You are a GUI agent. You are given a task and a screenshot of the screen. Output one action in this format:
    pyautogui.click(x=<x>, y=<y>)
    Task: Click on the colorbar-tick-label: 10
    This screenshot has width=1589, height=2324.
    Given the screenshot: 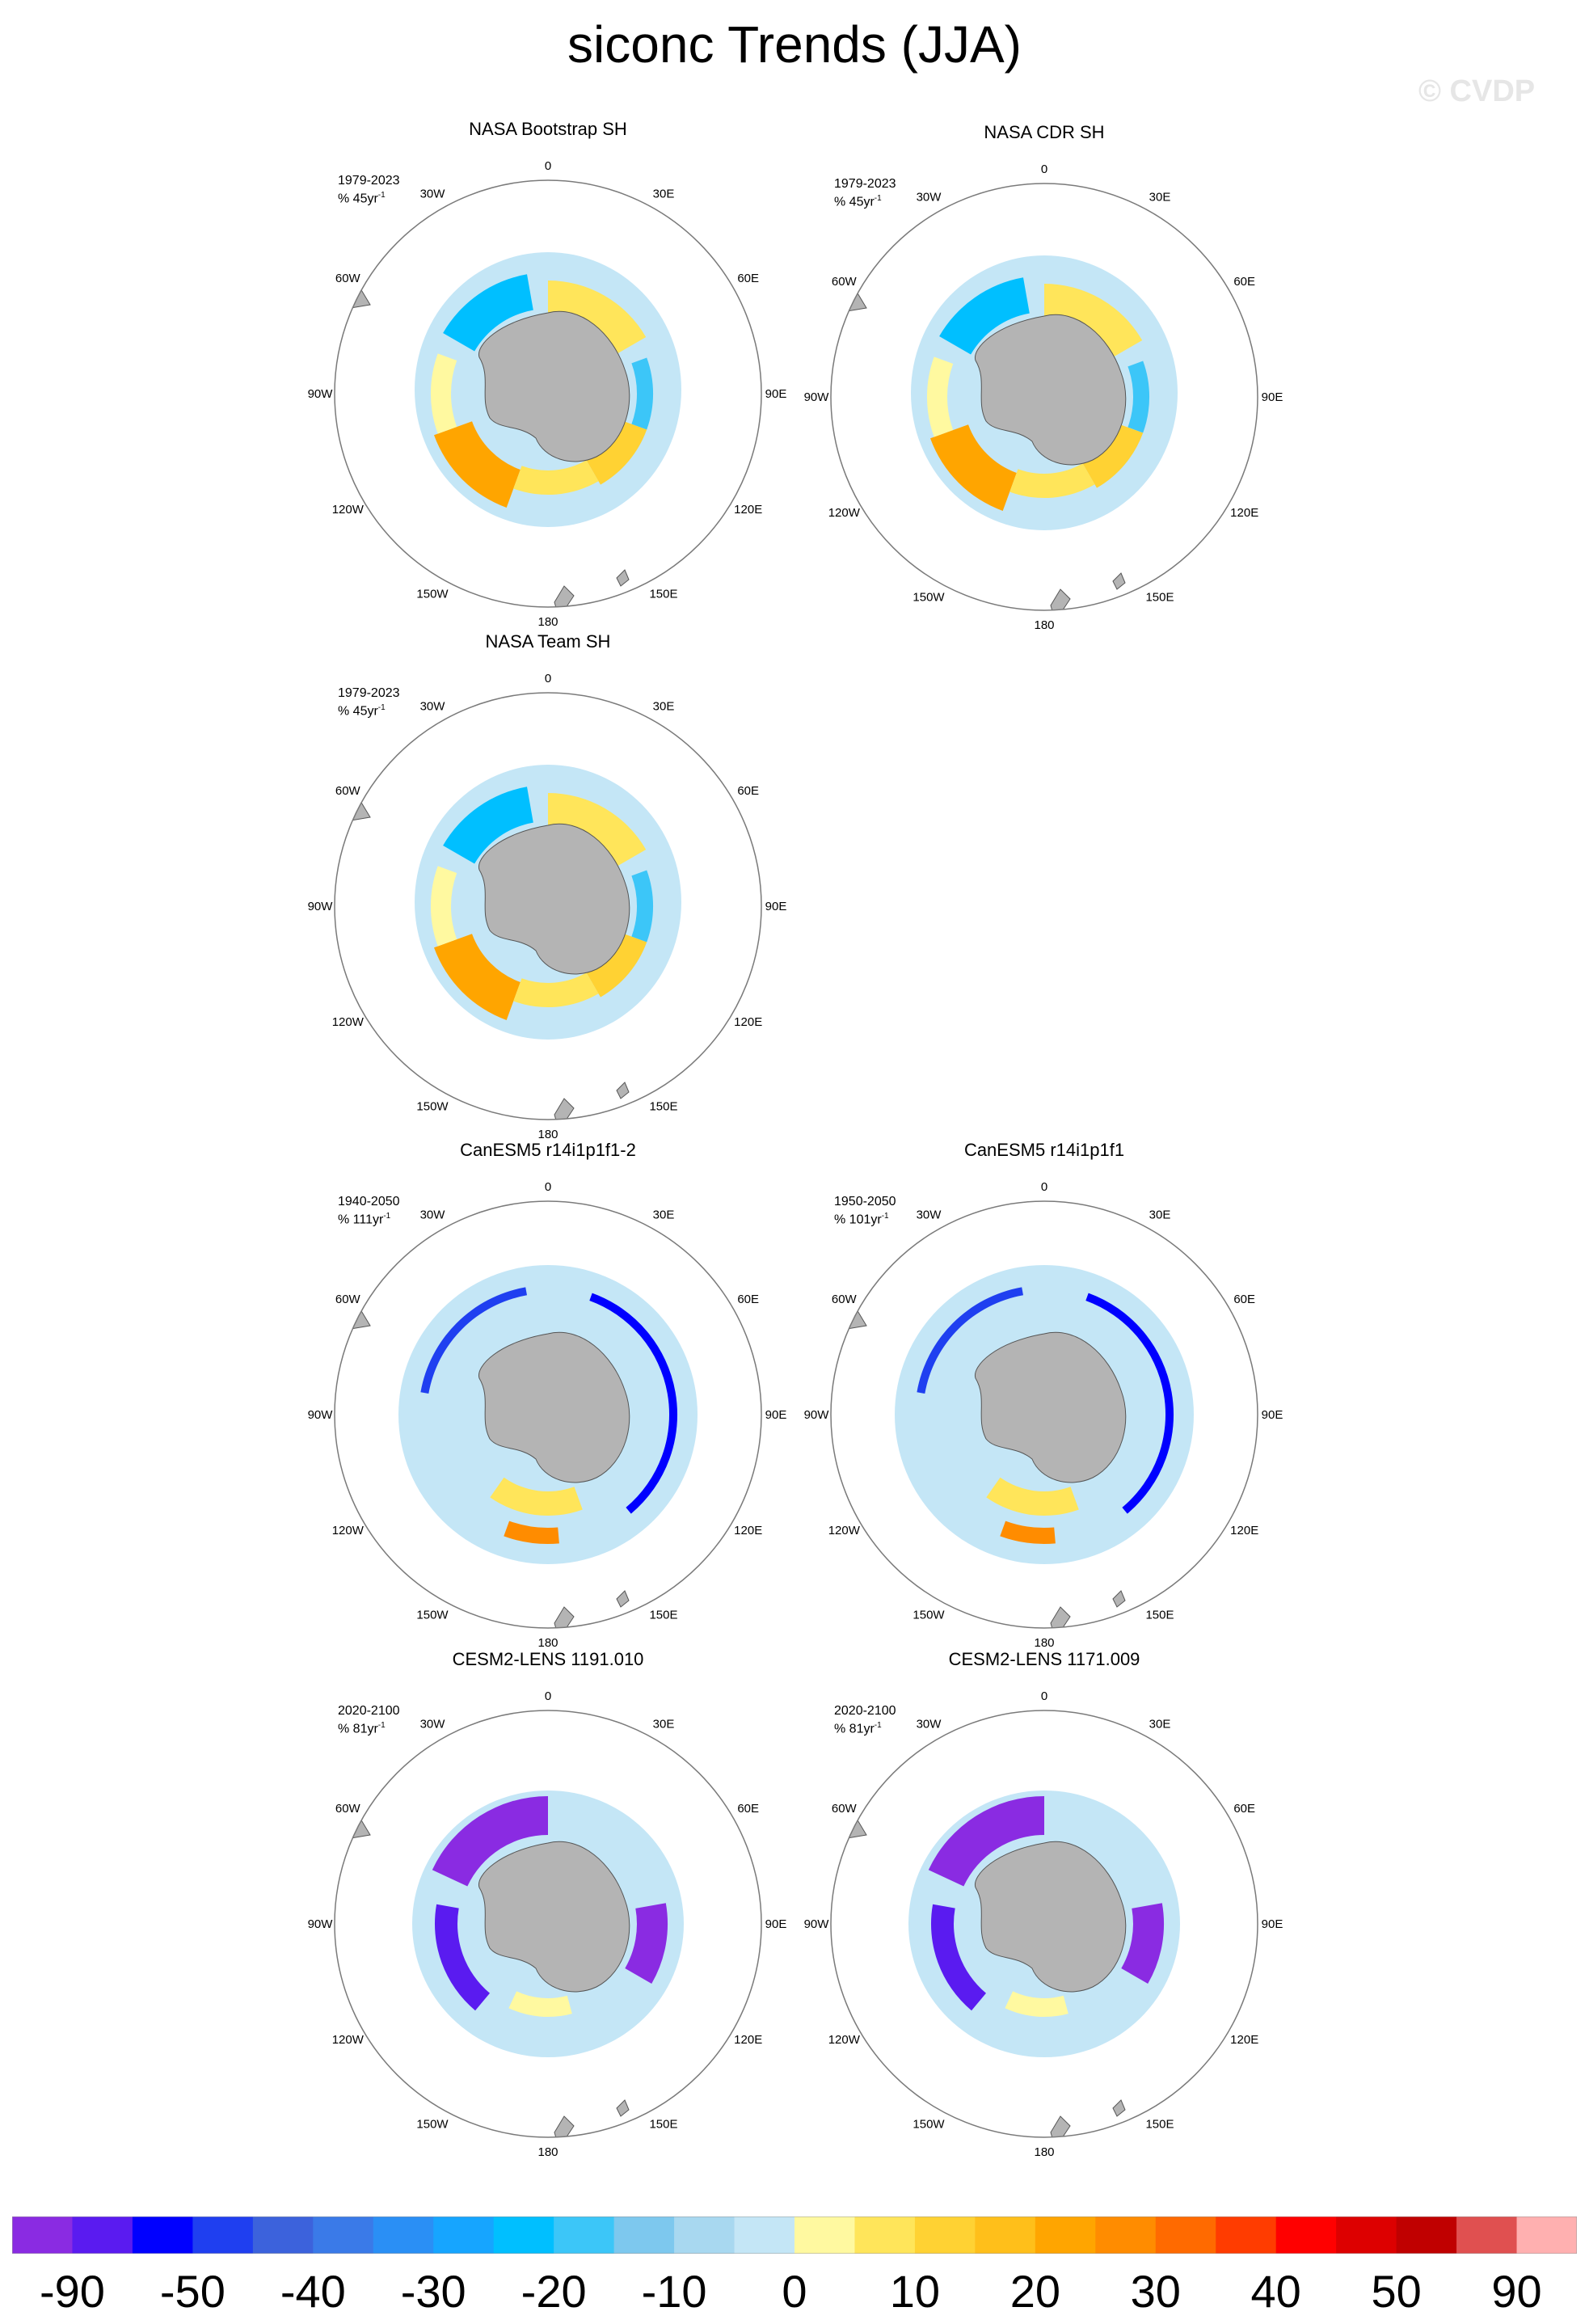 What is the action you would take?
    pyautogui.click(x=915, y=2292)
    